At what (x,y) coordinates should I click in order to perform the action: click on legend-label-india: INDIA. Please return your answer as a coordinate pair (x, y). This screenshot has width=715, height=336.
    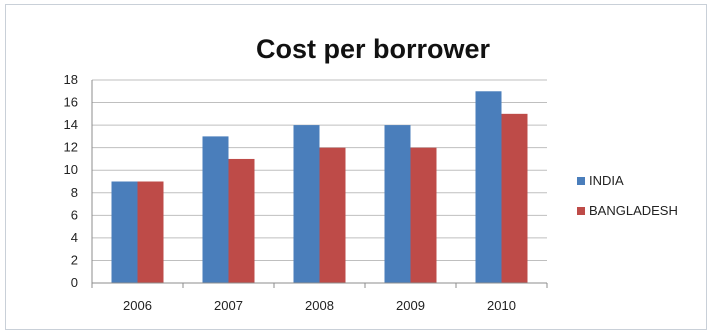
    Looking at the image, I should click on (606, 180).